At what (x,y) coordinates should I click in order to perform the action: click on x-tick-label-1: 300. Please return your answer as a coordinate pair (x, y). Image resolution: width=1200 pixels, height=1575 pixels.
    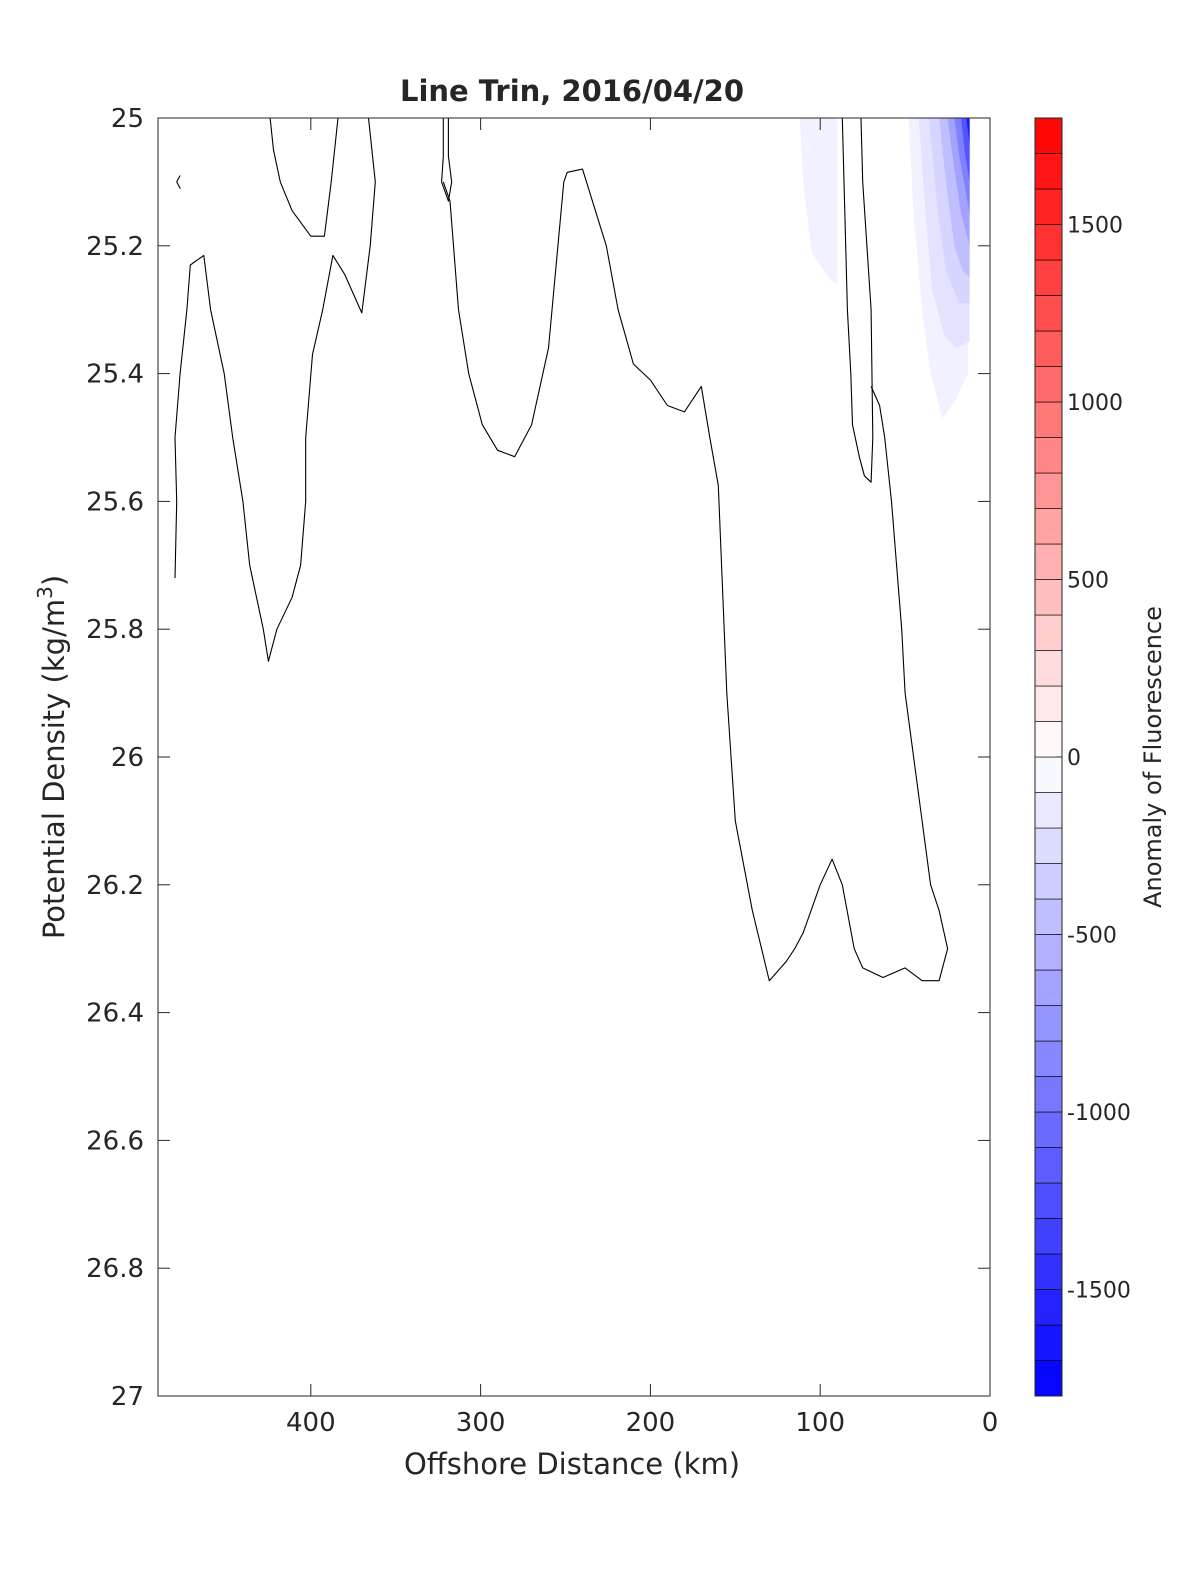
    Looking at the image, I should click on (481, 1423).